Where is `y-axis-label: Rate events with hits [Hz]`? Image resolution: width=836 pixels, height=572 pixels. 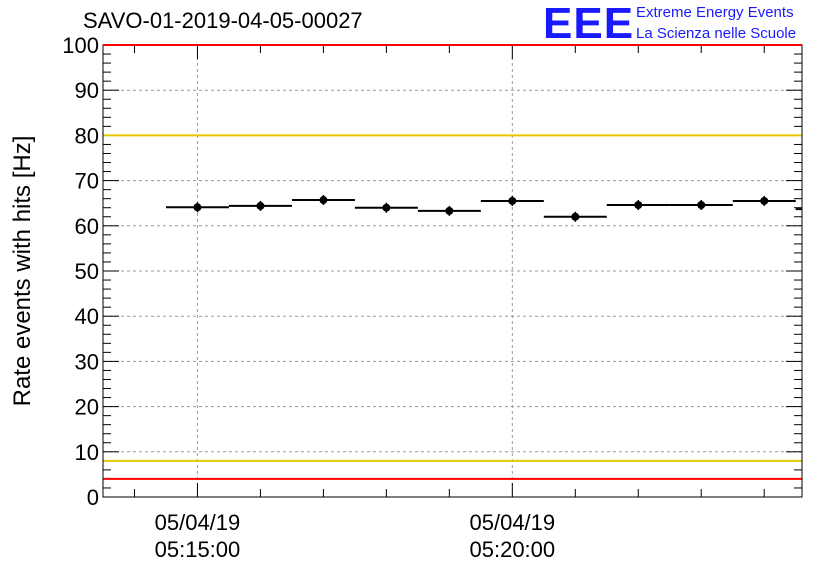
y-axis-label: Rate events with hits [Hz] is located at coordinates (22, 271).